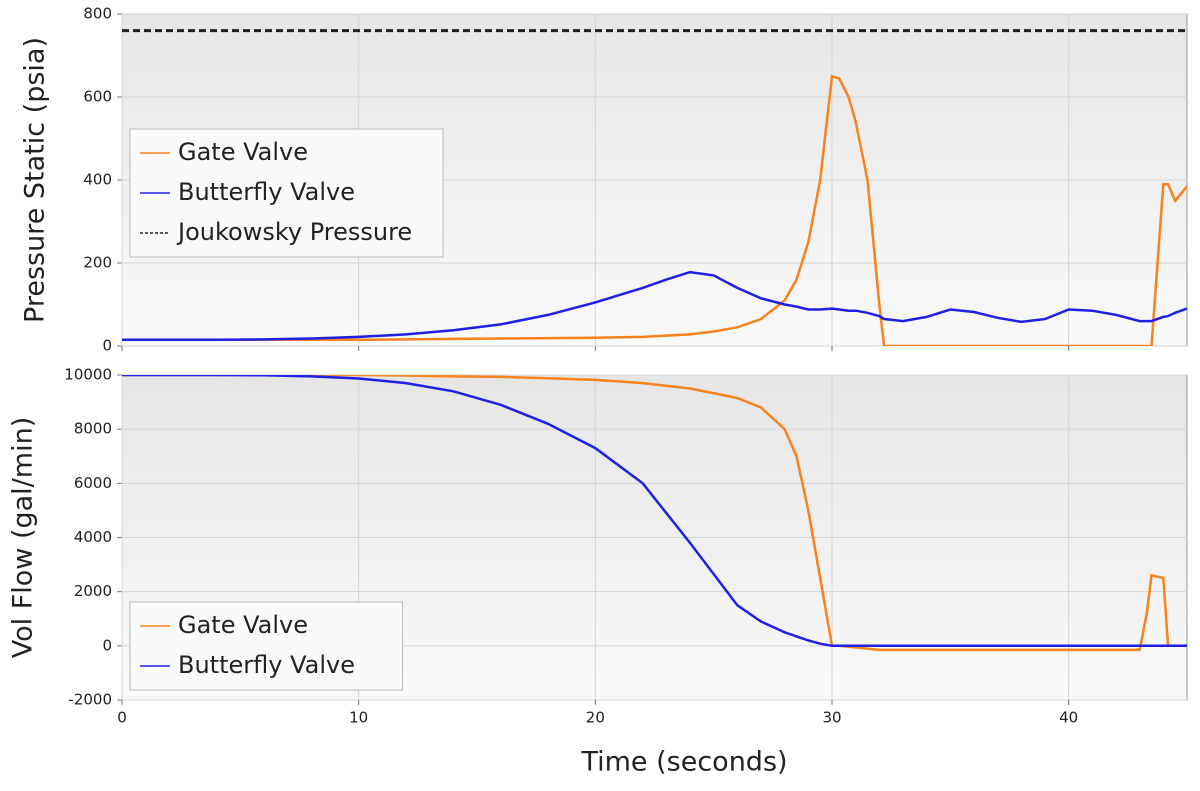  What do you see at coordinates (97, 263) in the screenshot?
I see `y-tick-label: 200` at bounding box center [97, 263].